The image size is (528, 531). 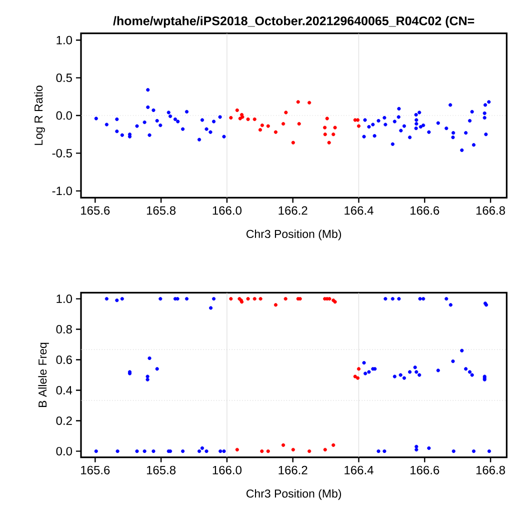 I want to click on y-tick-label: 0.6, so click(x=64, y=360).